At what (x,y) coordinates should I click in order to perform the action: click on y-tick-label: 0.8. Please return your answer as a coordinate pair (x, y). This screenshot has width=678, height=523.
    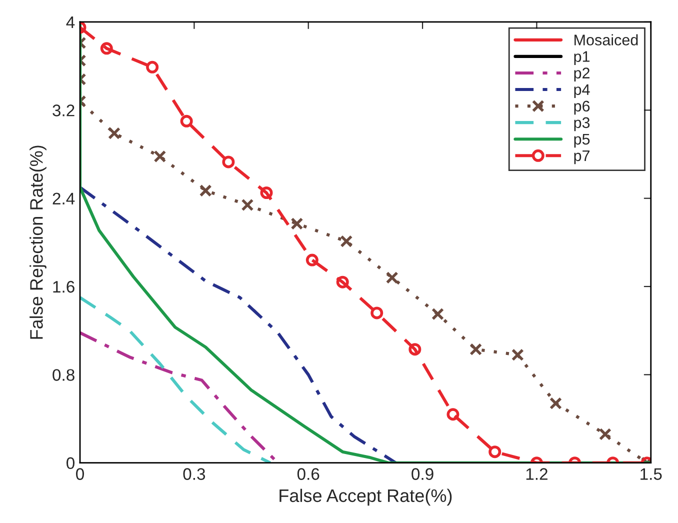
    Looking at the image, I should click on (63, 375).